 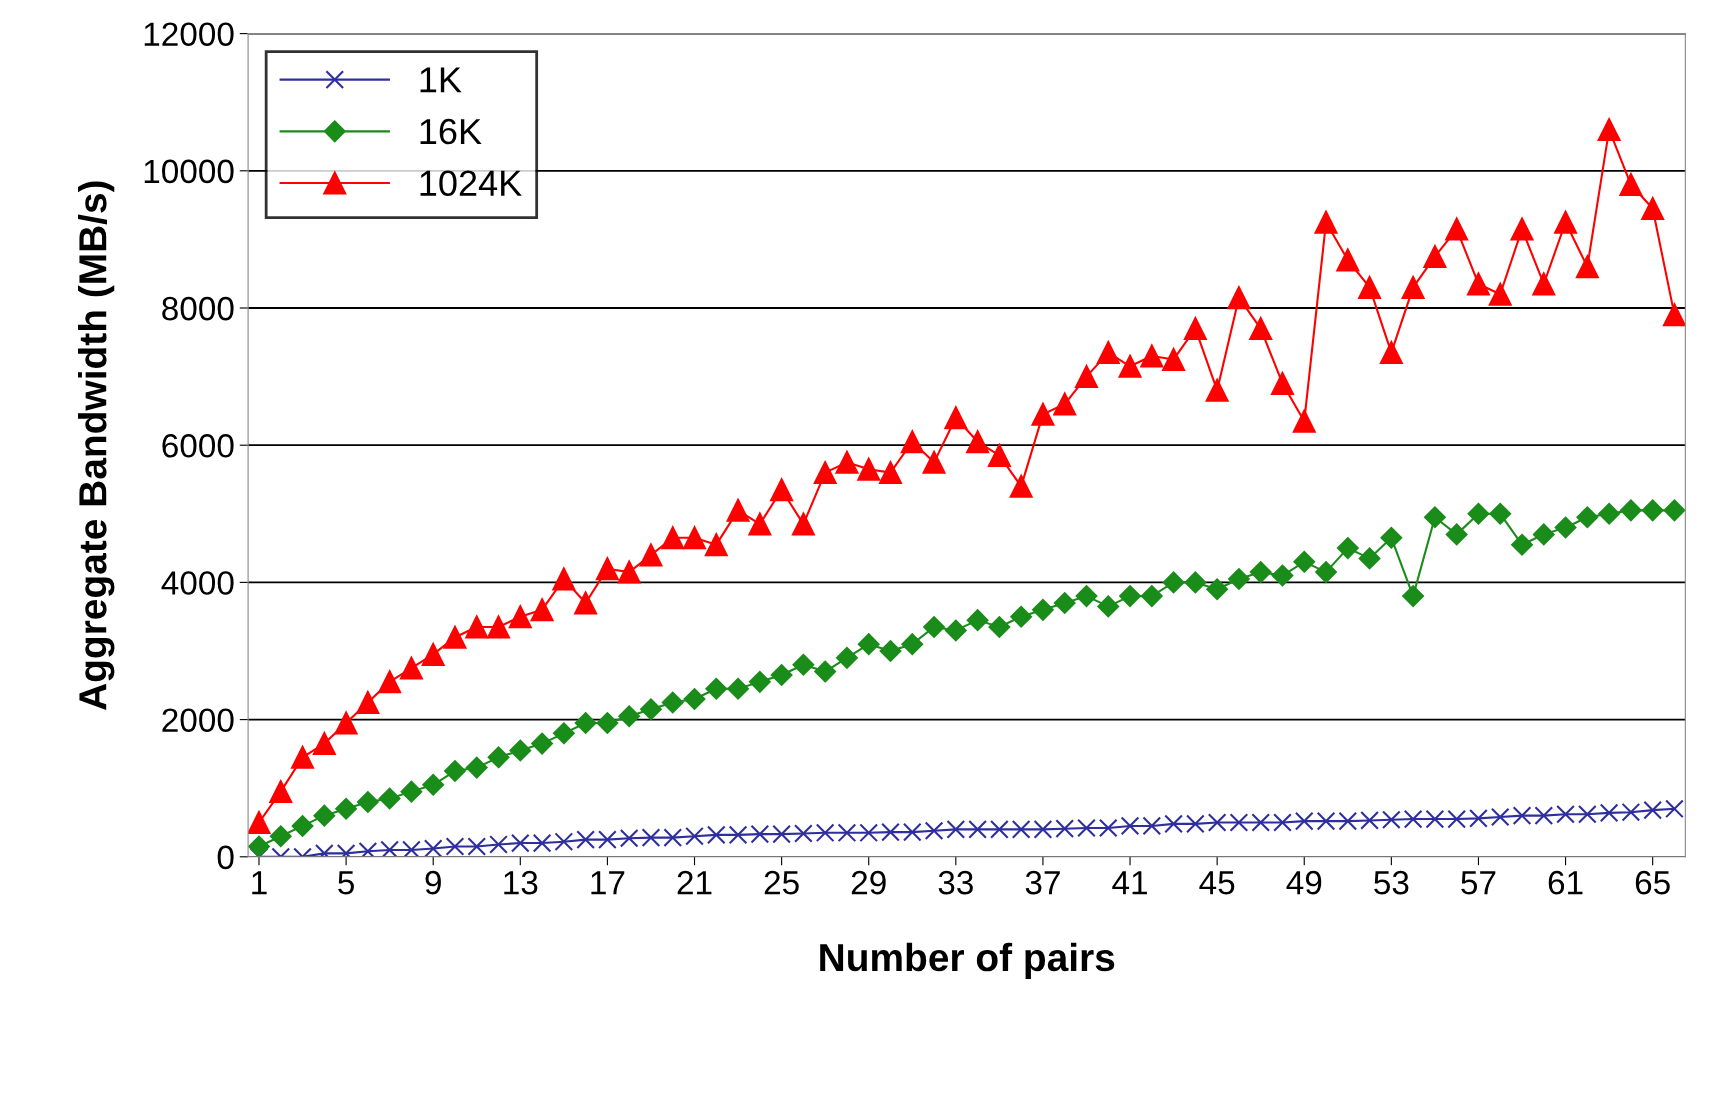 What do you see at coordinates (521, 882) in the screenshot?
I see `x-tick-label: 13` at bounding box center [521, 882].